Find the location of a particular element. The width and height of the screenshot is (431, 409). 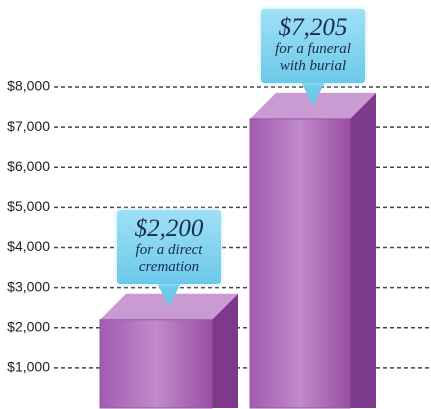

y-tick-label: $5,000 is located at coordinates (28, 206).